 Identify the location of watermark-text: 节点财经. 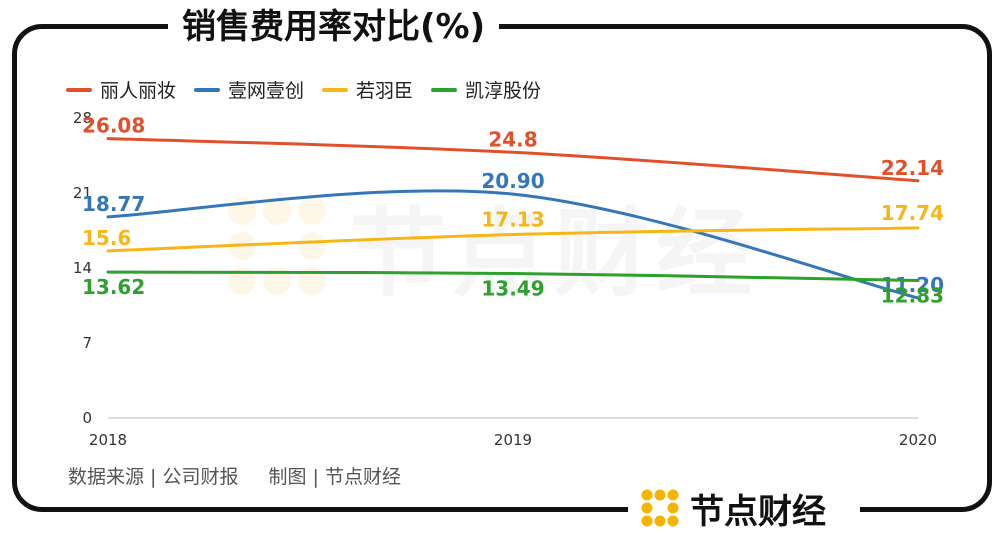
(554, 254).